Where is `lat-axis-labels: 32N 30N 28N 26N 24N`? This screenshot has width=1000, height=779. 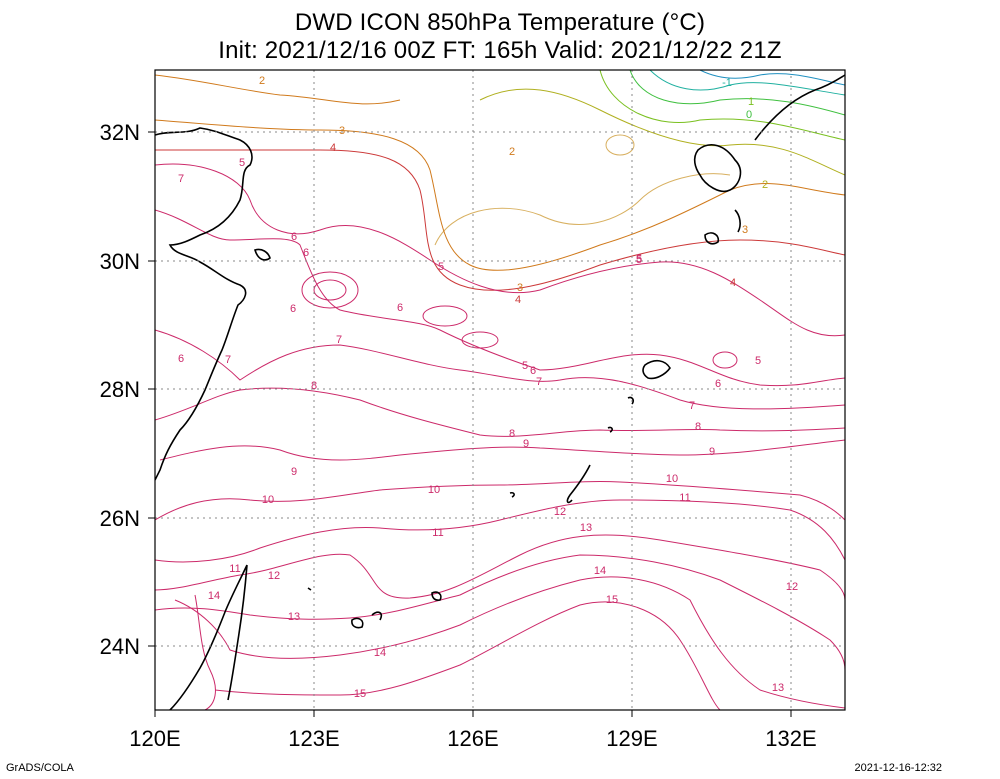 lat-axis-labels: 32N 30N 28N 26N 24N is located at coordinates (120, 389).